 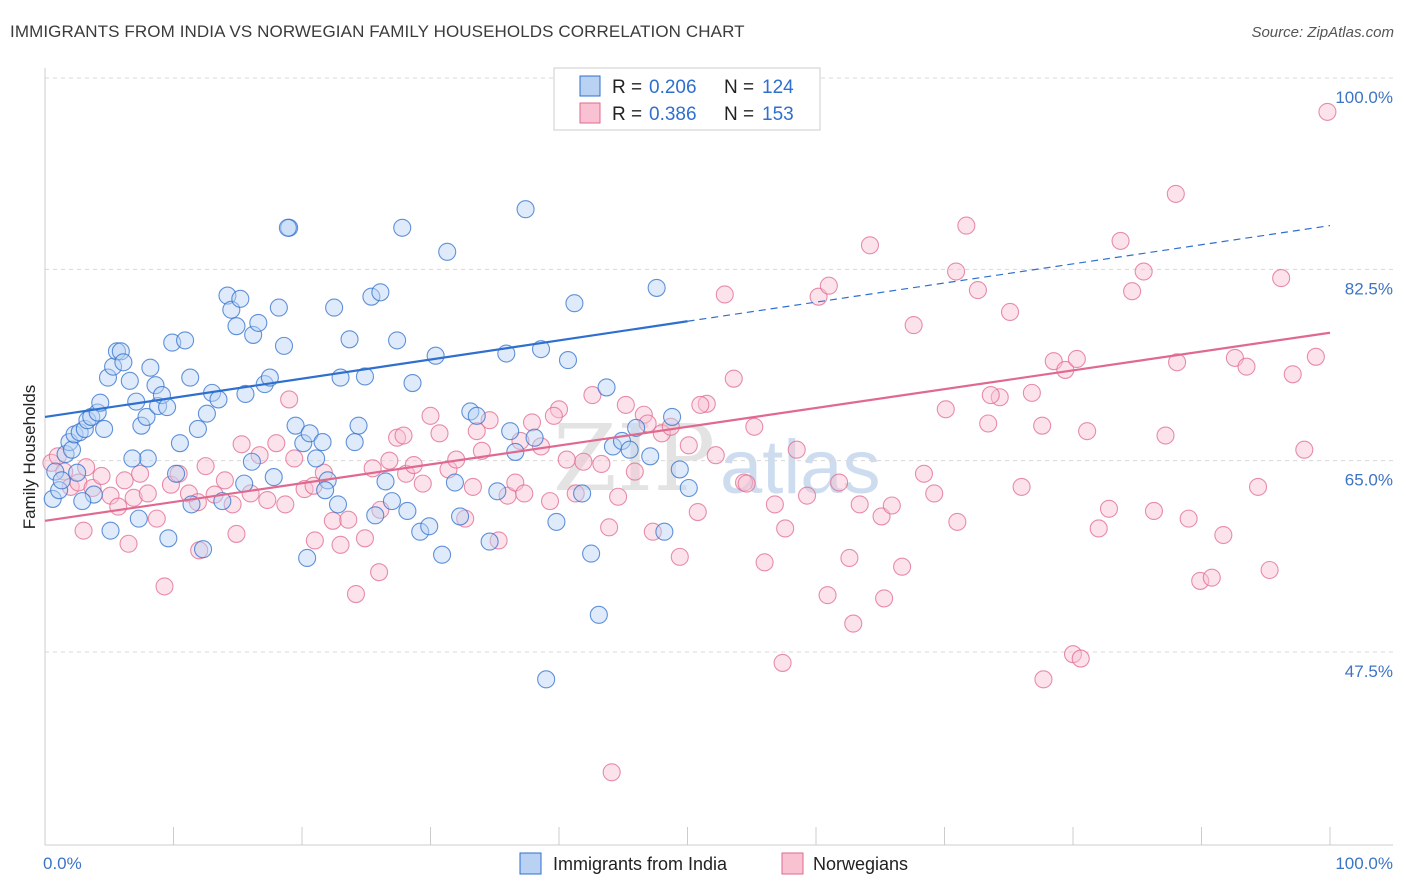 What do you see at coordinates (778, 87) in the screenshot?
I see `legend-india-n-value: 124` at bounding box center [778, 87].